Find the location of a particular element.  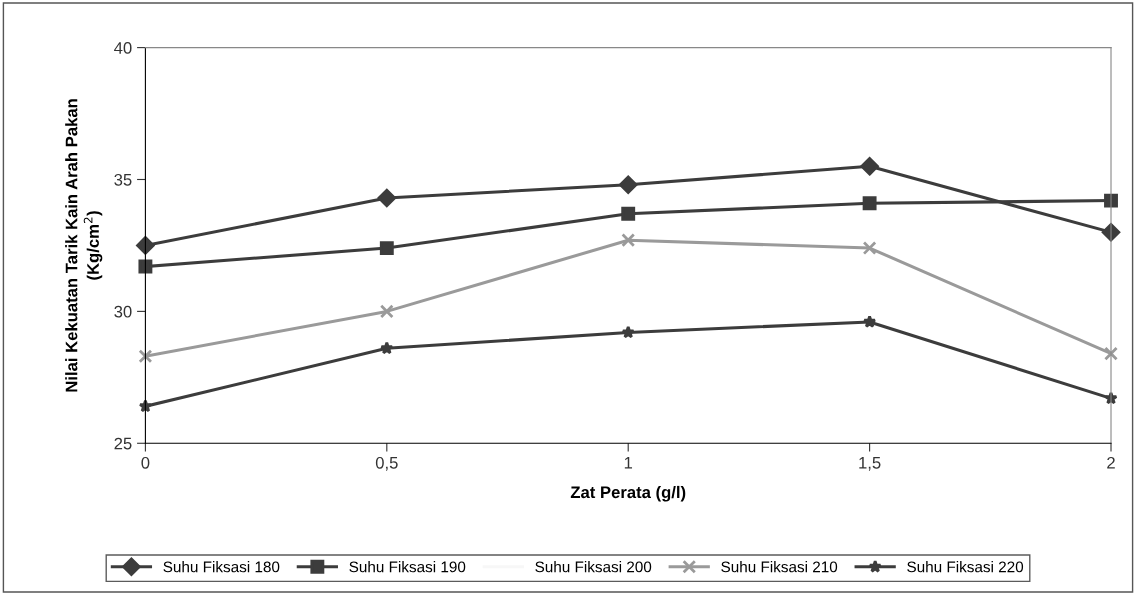

y-tick-label: 40 is located at coordinates (123, 48).